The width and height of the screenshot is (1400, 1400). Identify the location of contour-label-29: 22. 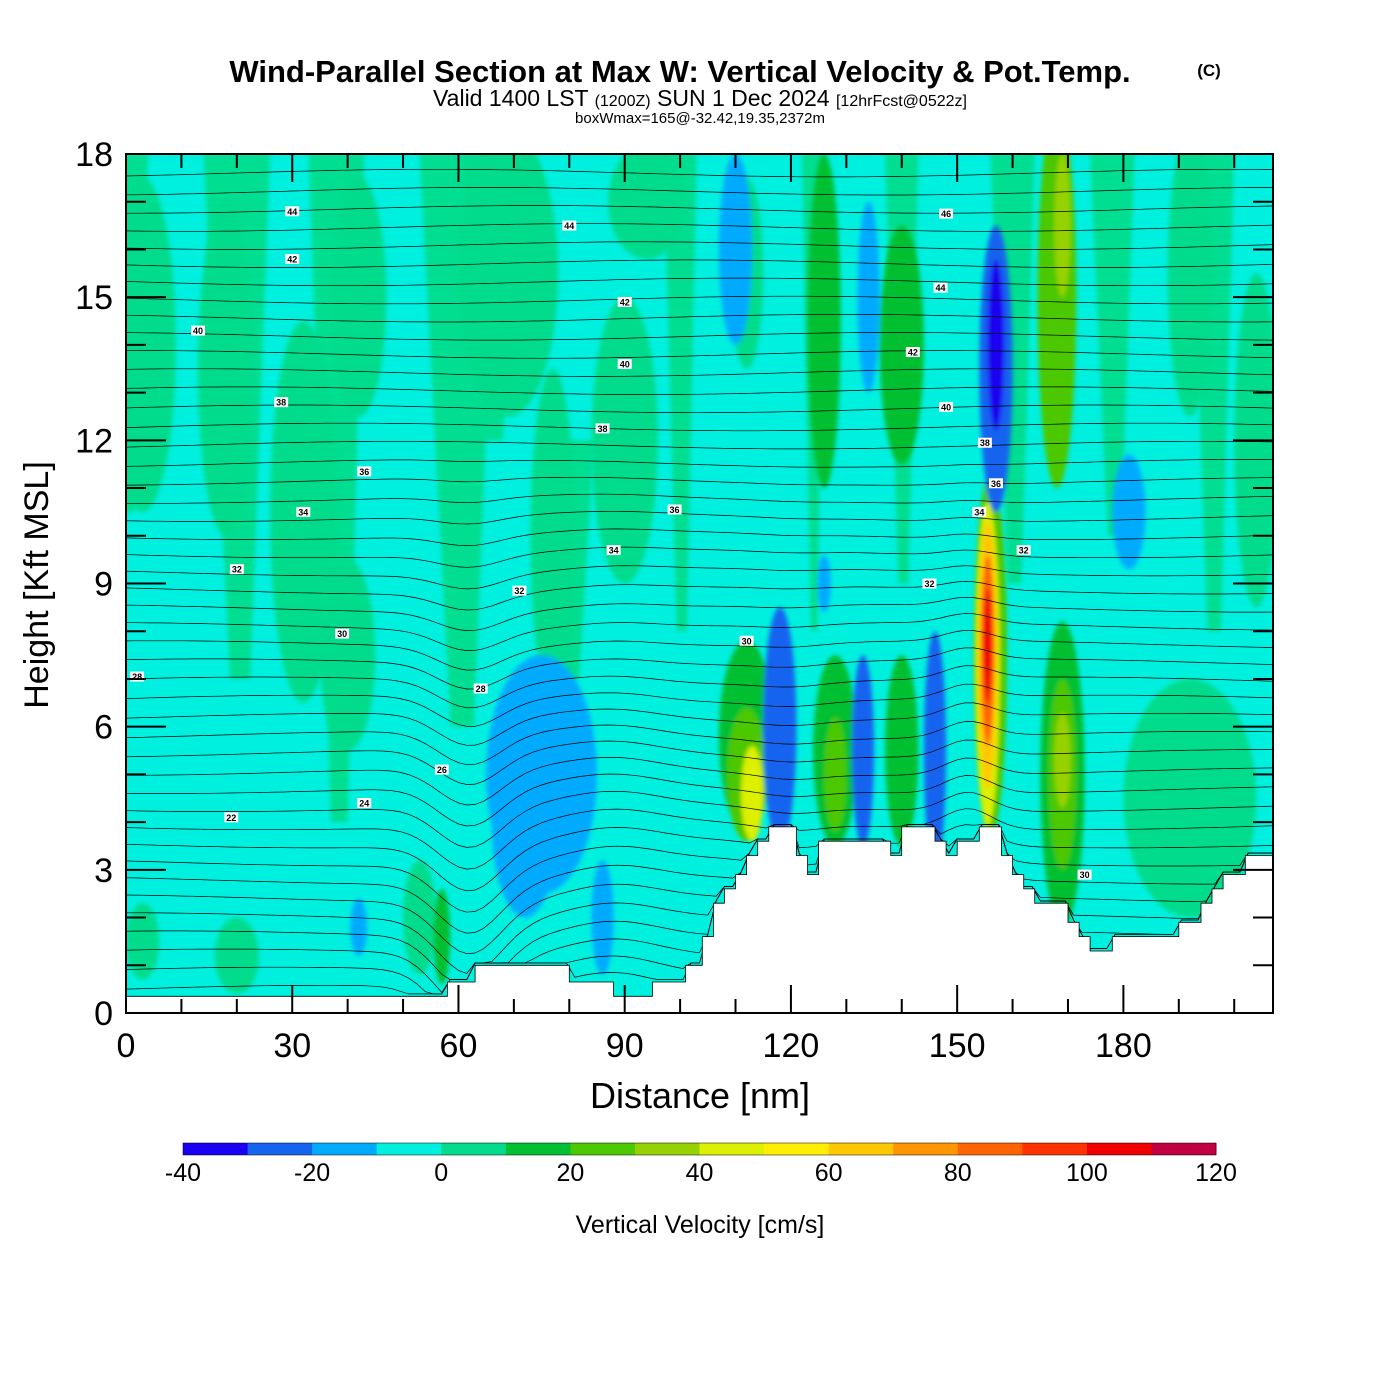
(231, 817).